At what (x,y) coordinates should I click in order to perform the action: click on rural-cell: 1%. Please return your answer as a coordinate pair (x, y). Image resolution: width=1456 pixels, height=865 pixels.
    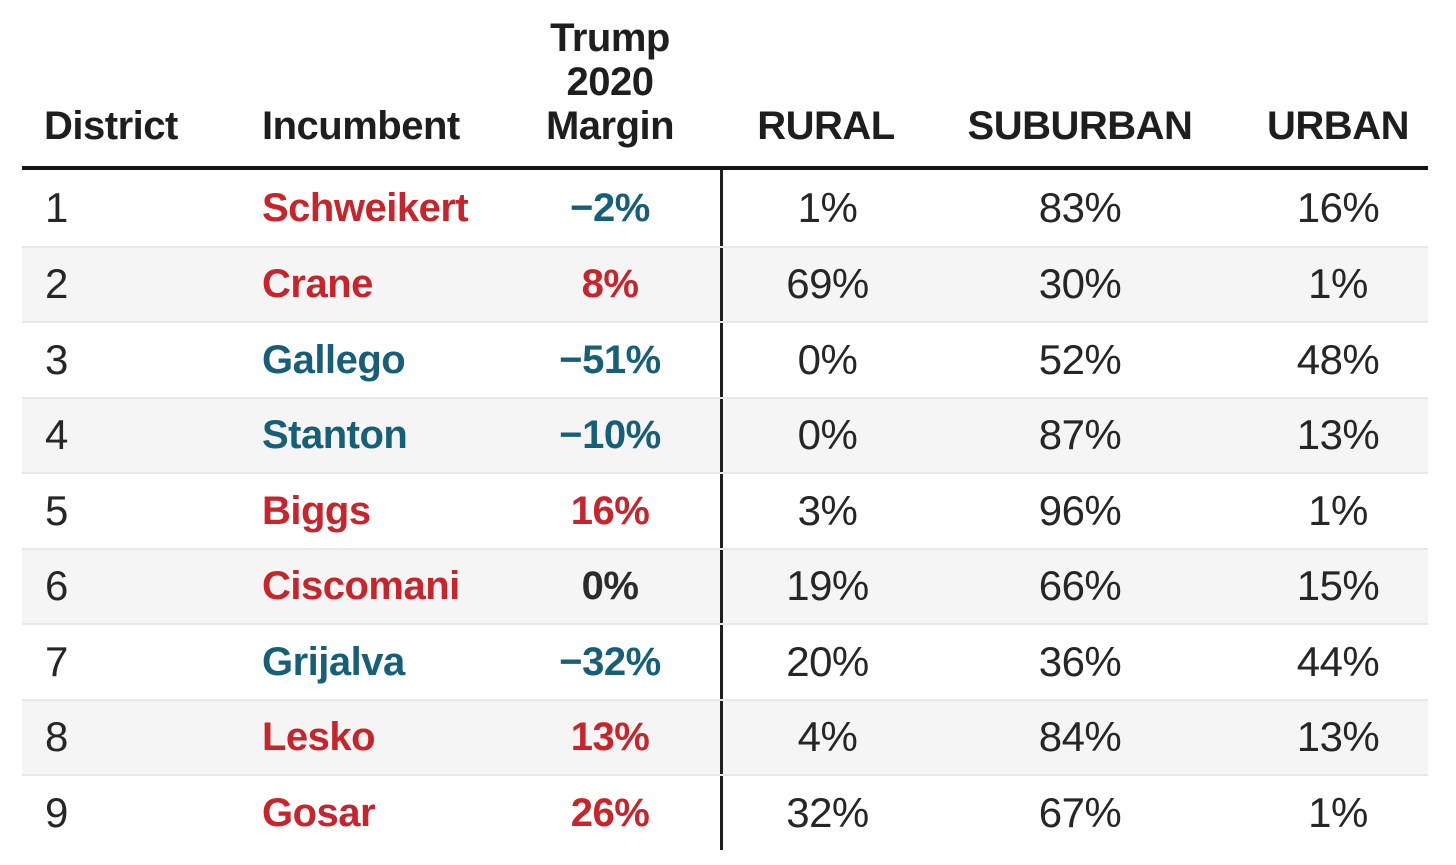
    Looking at the image, I should click on (826, 208).